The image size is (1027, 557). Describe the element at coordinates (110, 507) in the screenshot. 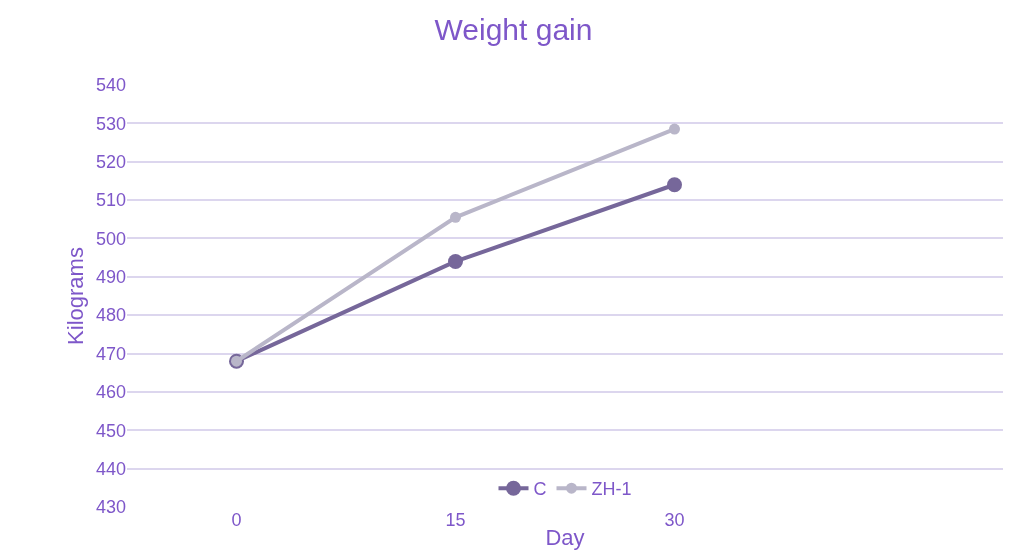

I see `y-tick-label: 430` at that location.